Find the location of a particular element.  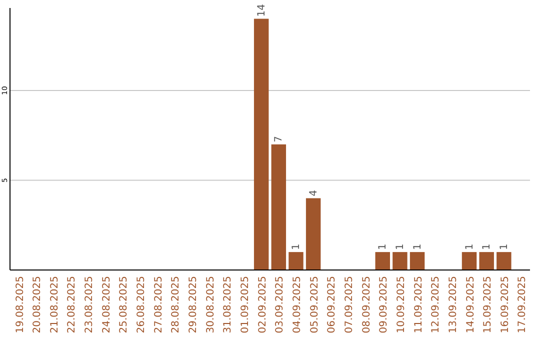

x-tick-label: 02.09.2025 is located at coordinates (262, 305).